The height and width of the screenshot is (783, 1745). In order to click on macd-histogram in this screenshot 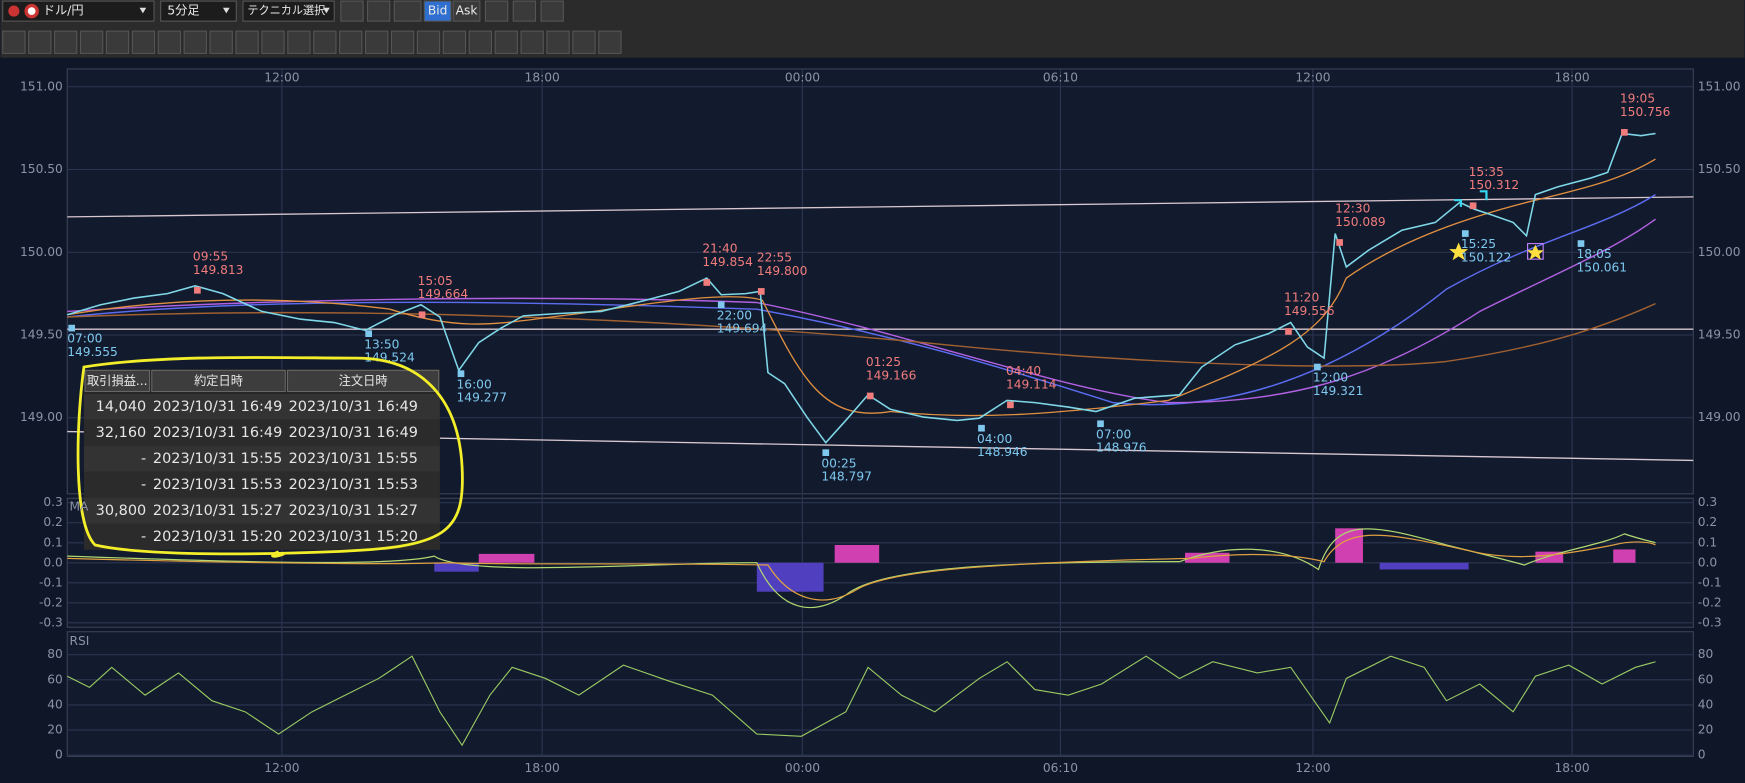, I will do `click(1057, 545)`.